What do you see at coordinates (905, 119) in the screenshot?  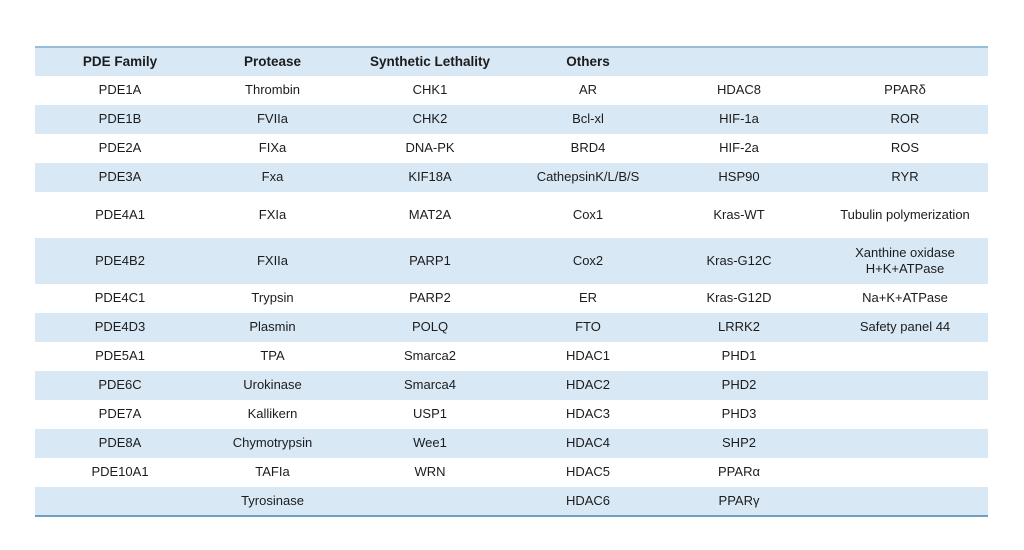 I see `table-cell: ROR` at bounding box center [905, 119].